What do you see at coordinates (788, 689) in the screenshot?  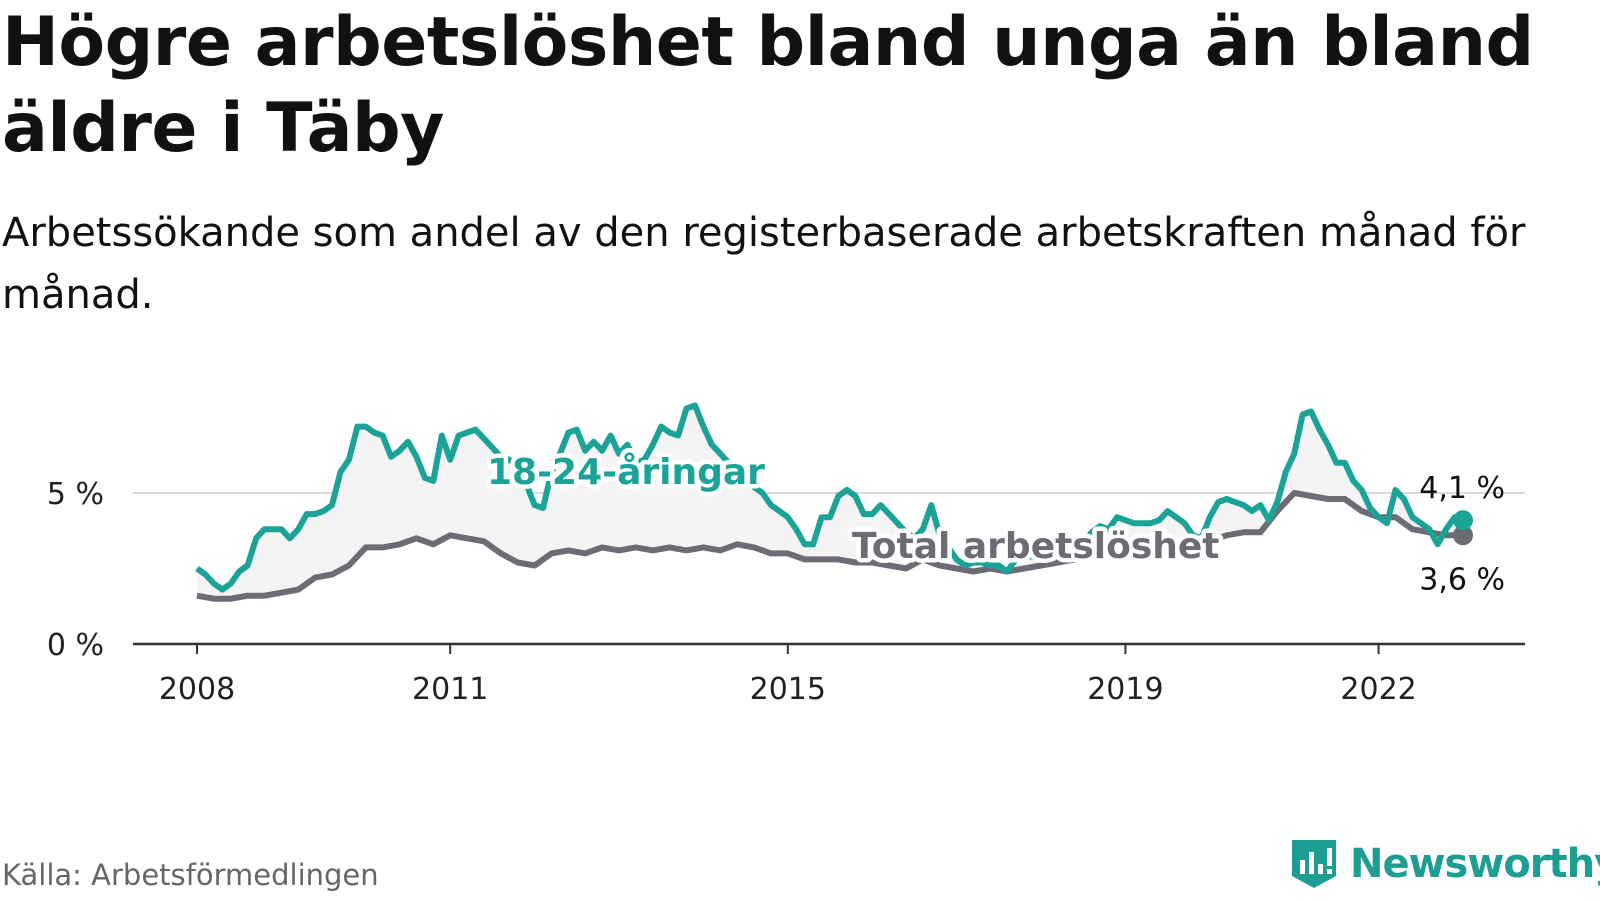 I see `x-tick-label: 2015` at bounding box center [788, 689].